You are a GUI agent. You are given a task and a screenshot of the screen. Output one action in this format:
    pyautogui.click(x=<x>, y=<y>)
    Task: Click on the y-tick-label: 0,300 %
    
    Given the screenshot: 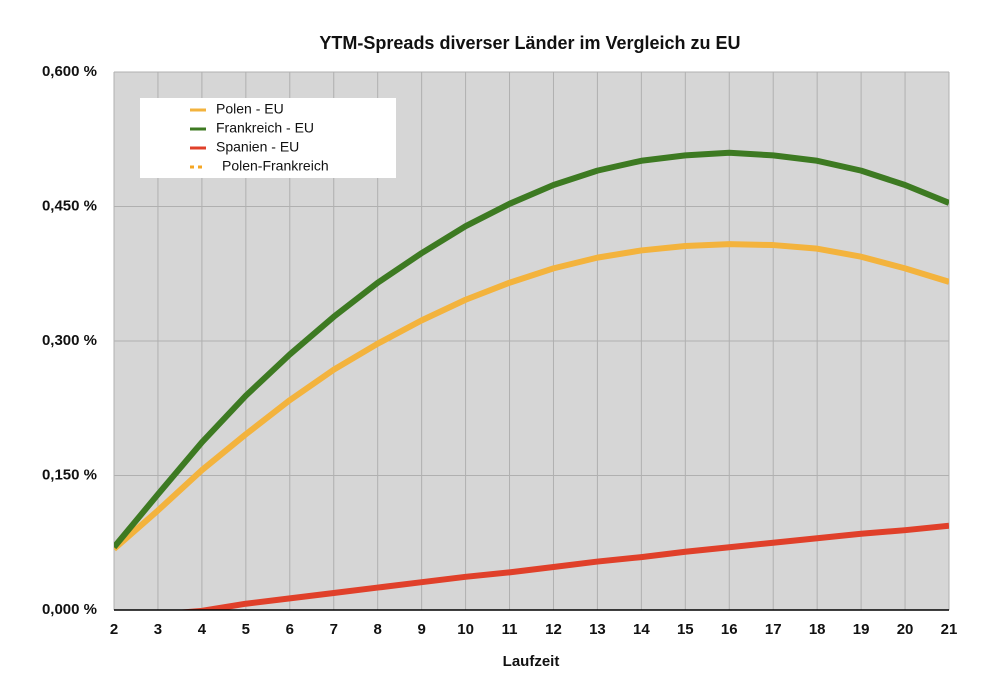 What is the action you would take?
    pyautogui.click(x=69, y=340)
    